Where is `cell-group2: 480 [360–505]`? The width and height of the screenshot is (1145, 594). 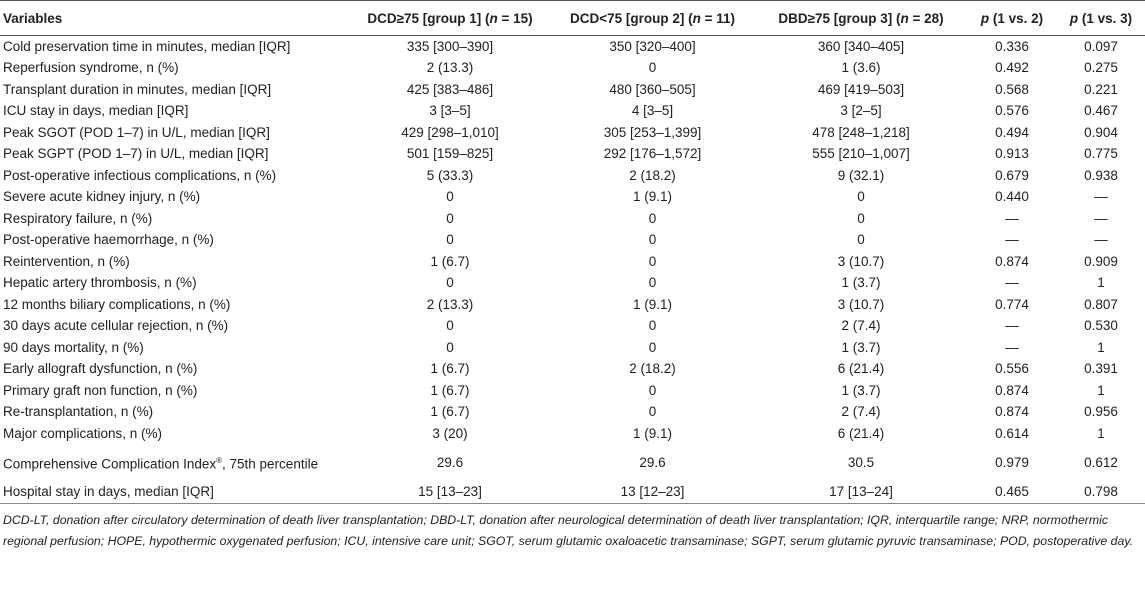
cell-group2: 480 [360–505] is located at coordinates (652, 89).